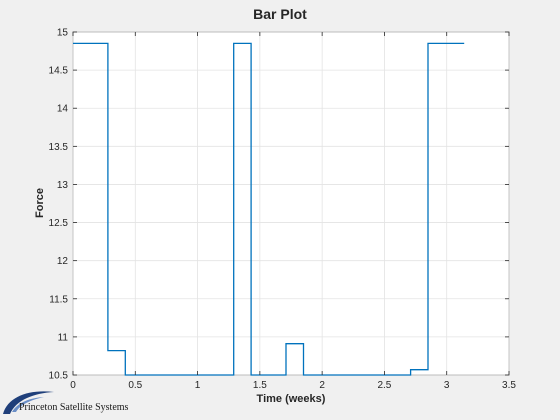 The image size is (560, 420). I want to click on x-tick-label: 1, so click(198, 385).